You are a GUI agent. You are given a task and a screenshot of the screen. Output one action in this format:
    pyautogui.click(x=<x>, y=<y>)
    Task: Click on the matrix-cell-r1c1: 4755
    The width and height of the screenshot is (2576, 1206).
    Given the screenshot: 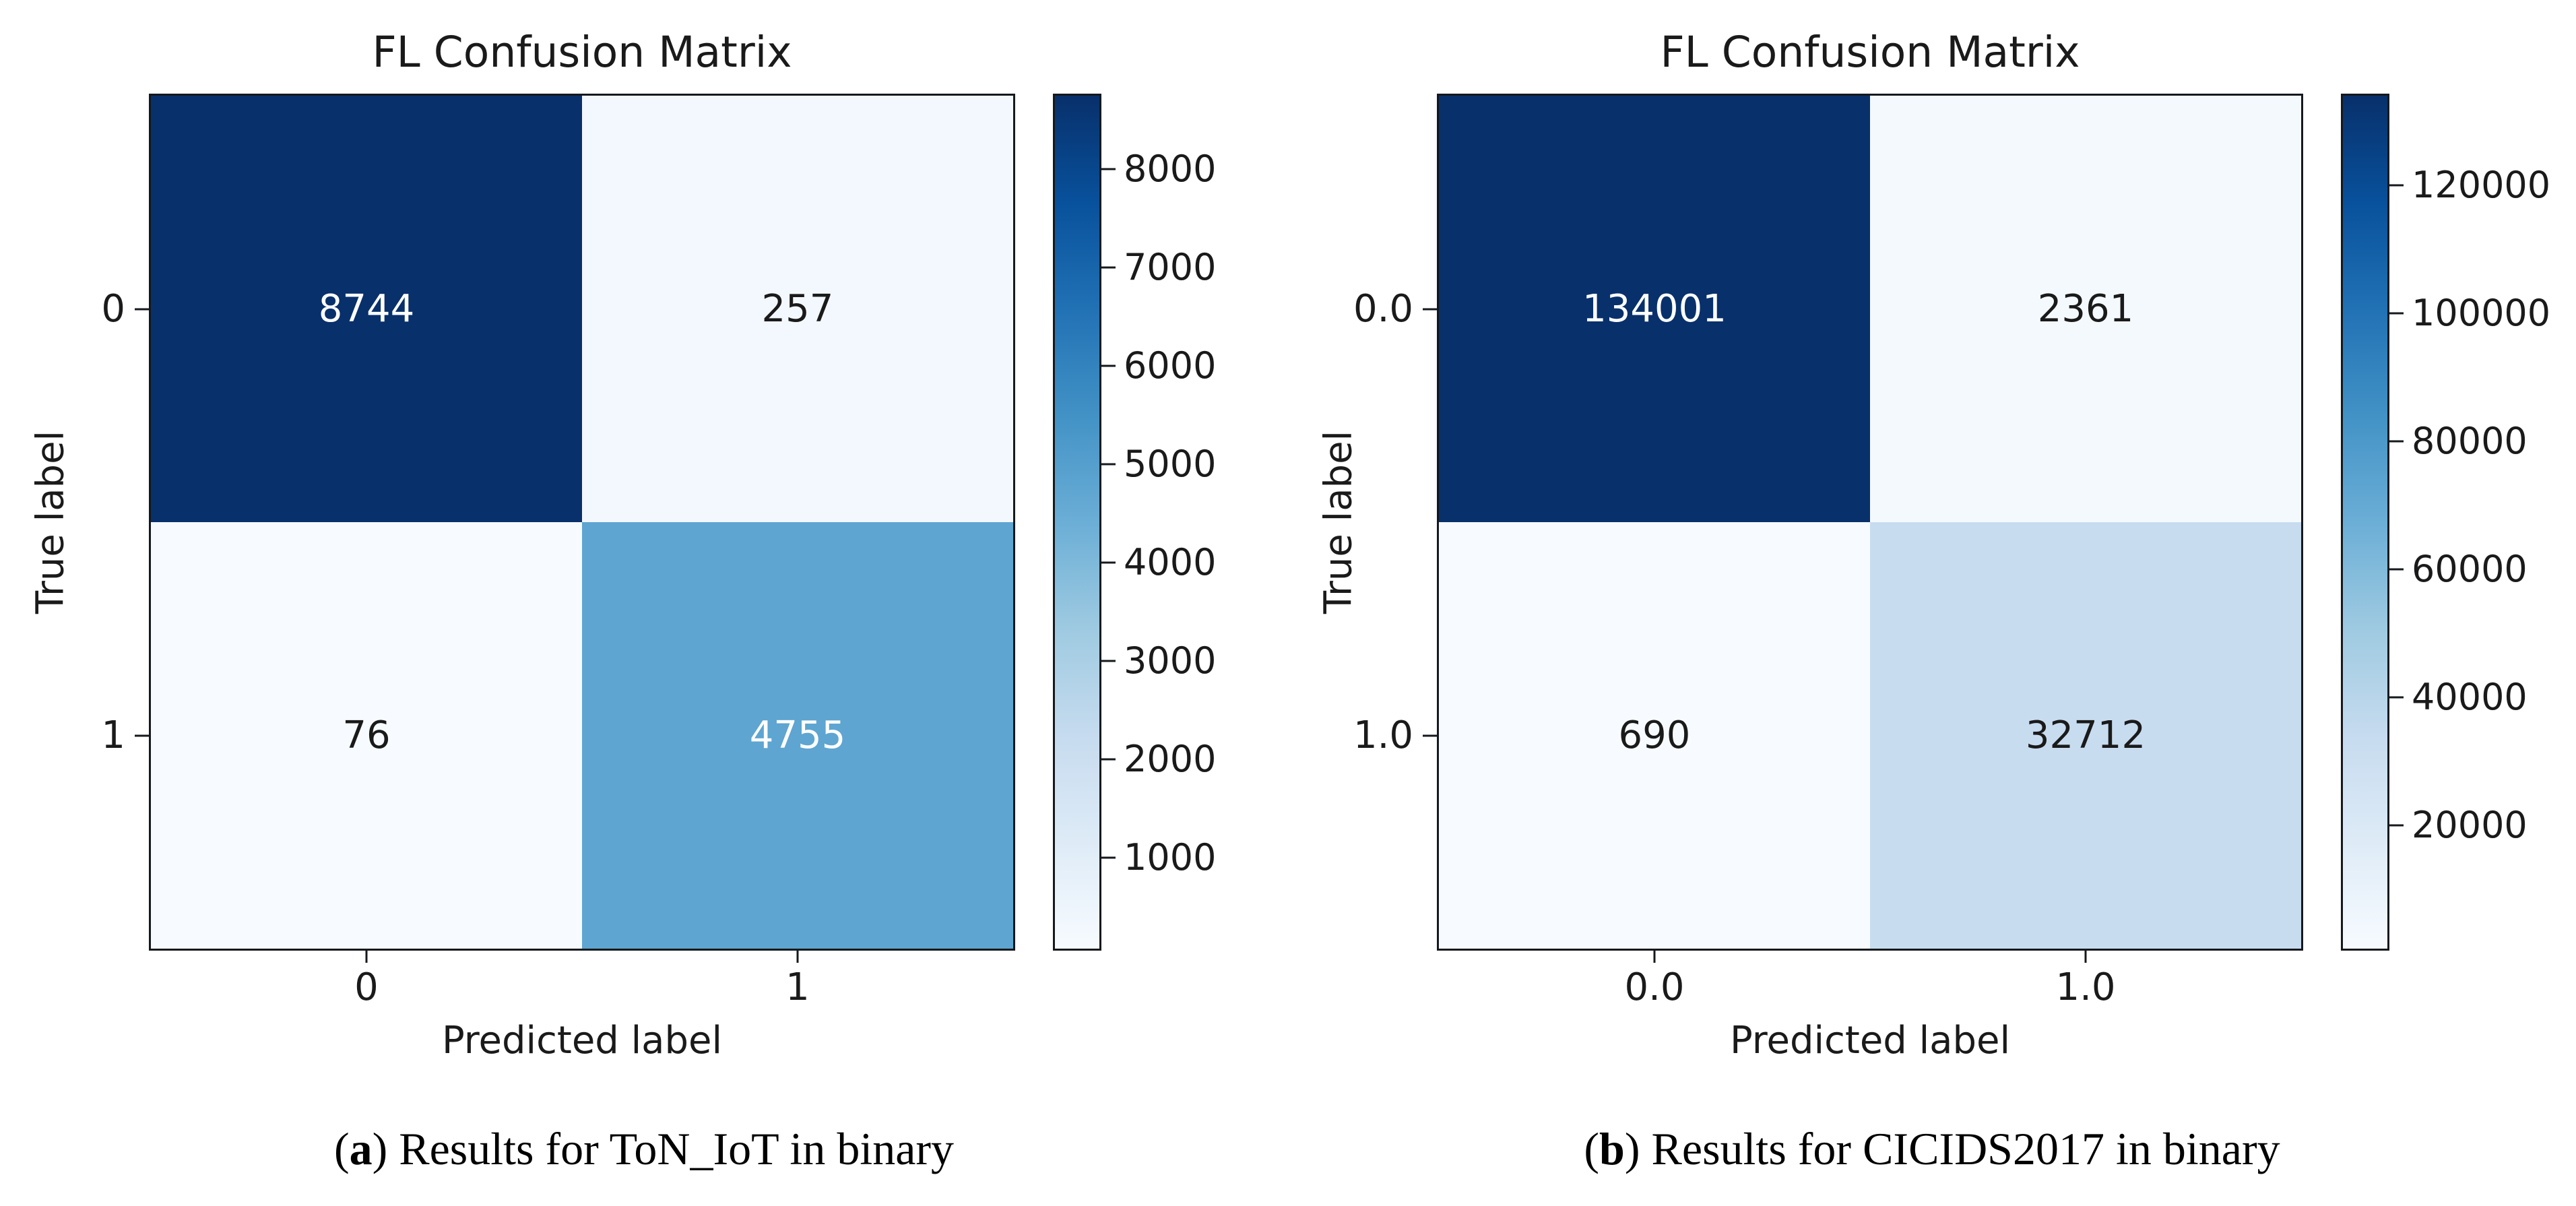 What is the action you would take?
    pyautogui.click(x=798, y=735)
    